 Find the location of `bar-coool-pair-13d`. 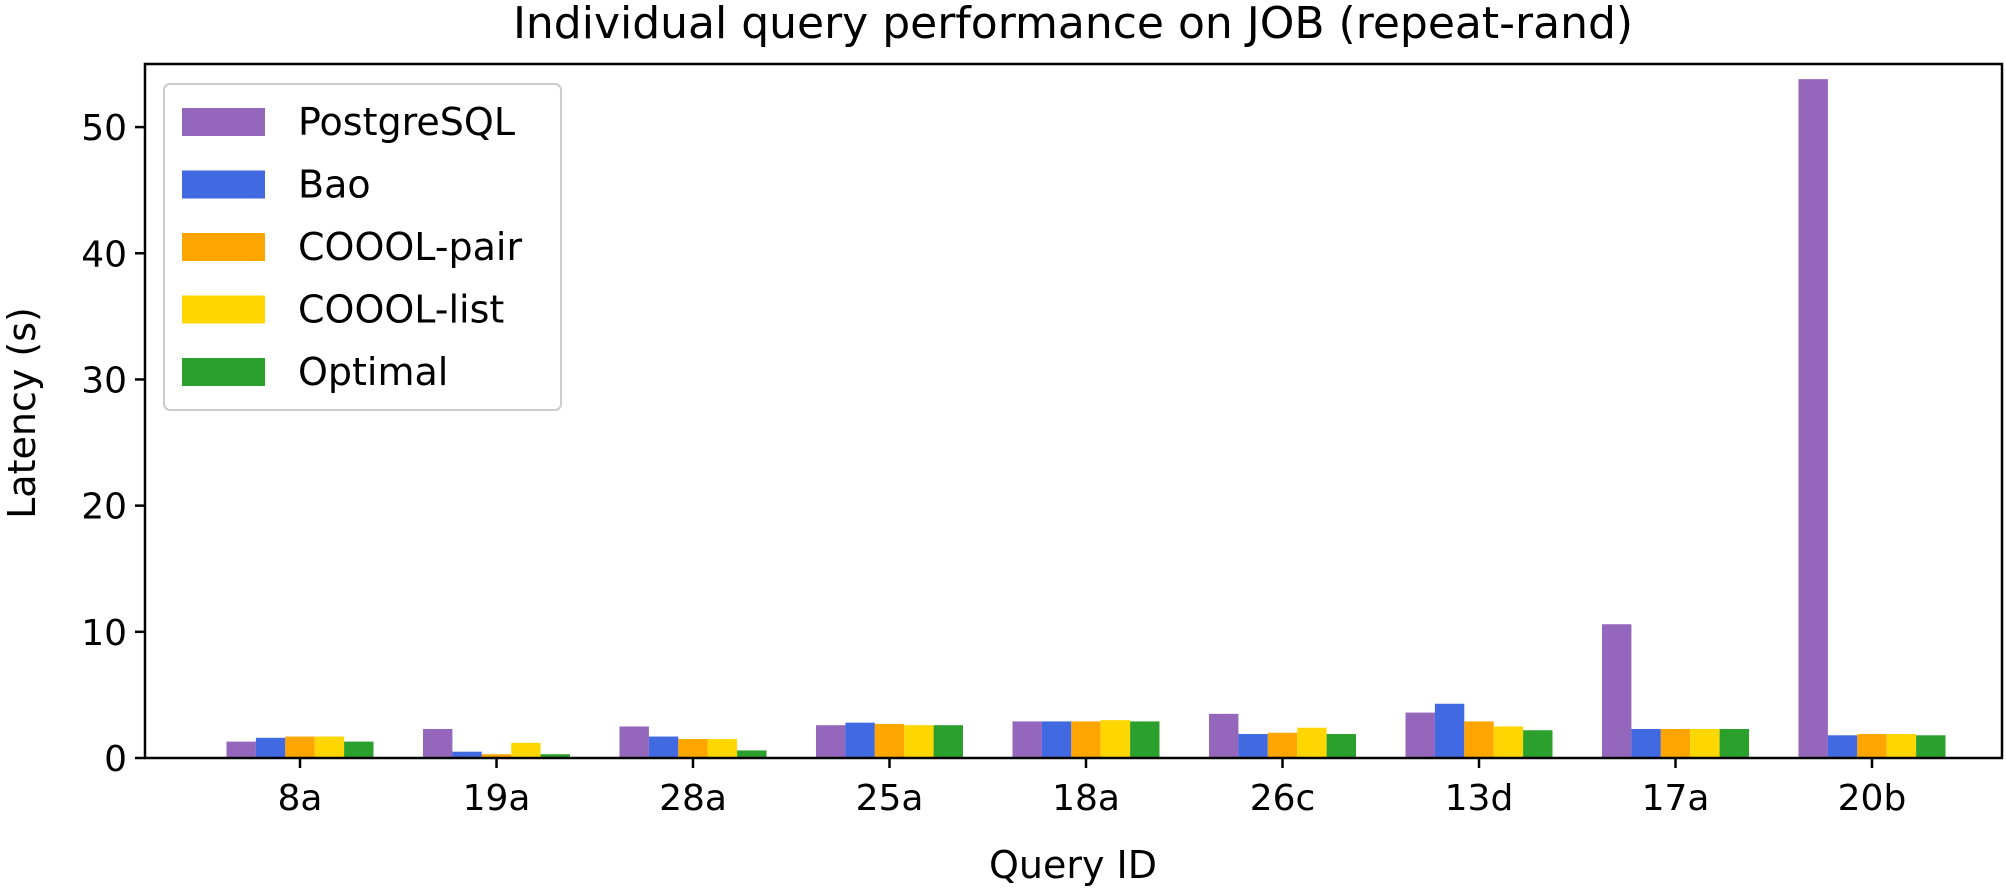

bar-coool-pair-13d is located at coordinates (1479, 739).